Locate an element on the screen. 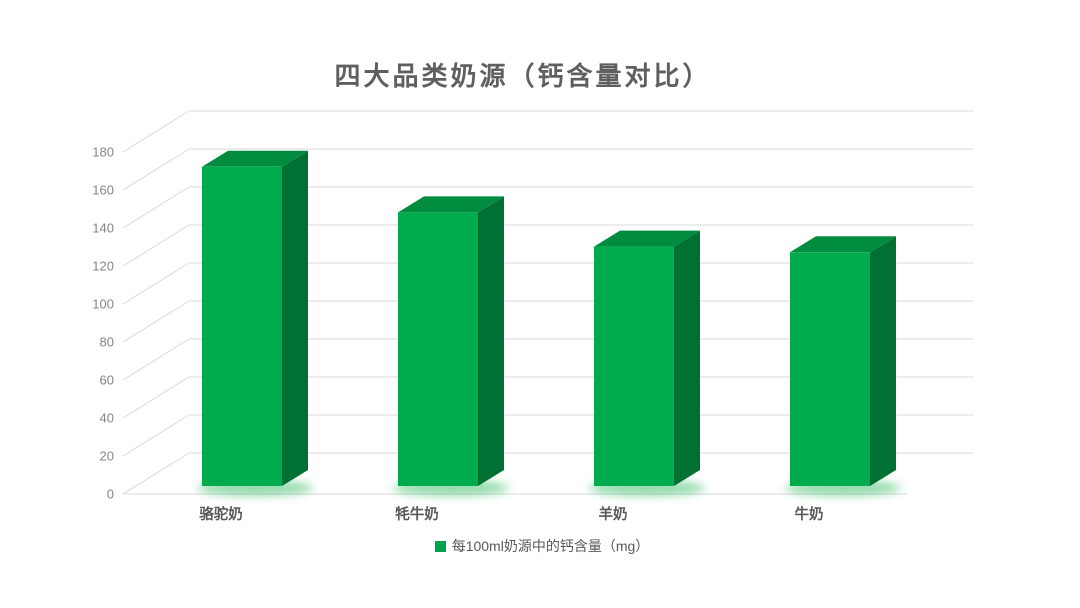 This screenshot has height=608, width=1080. legend-label: 每100ml奶源中的钙含量（mg） is located at coordinates (550, 546).